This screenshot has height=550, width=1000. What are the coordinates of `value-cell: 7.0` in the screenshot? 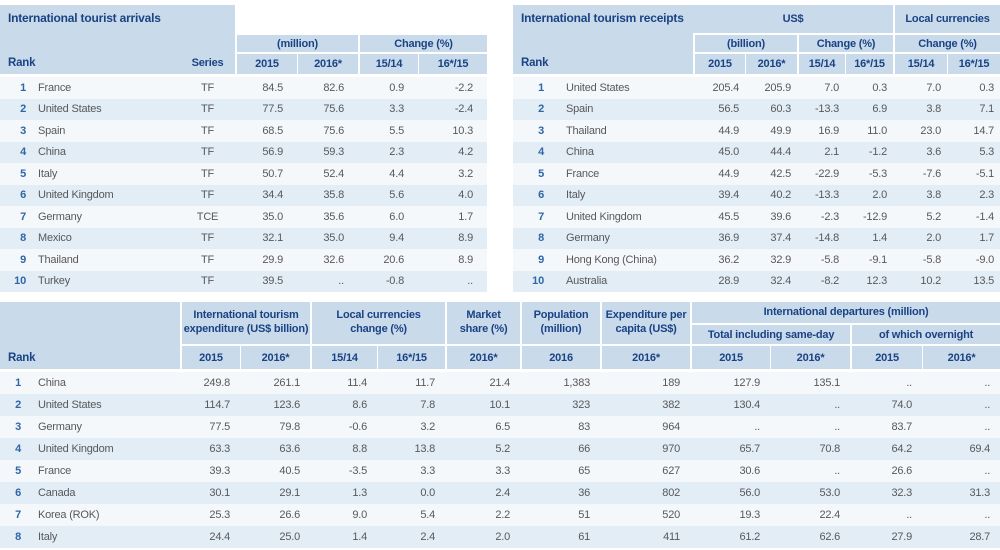 It's located at (821, 88).